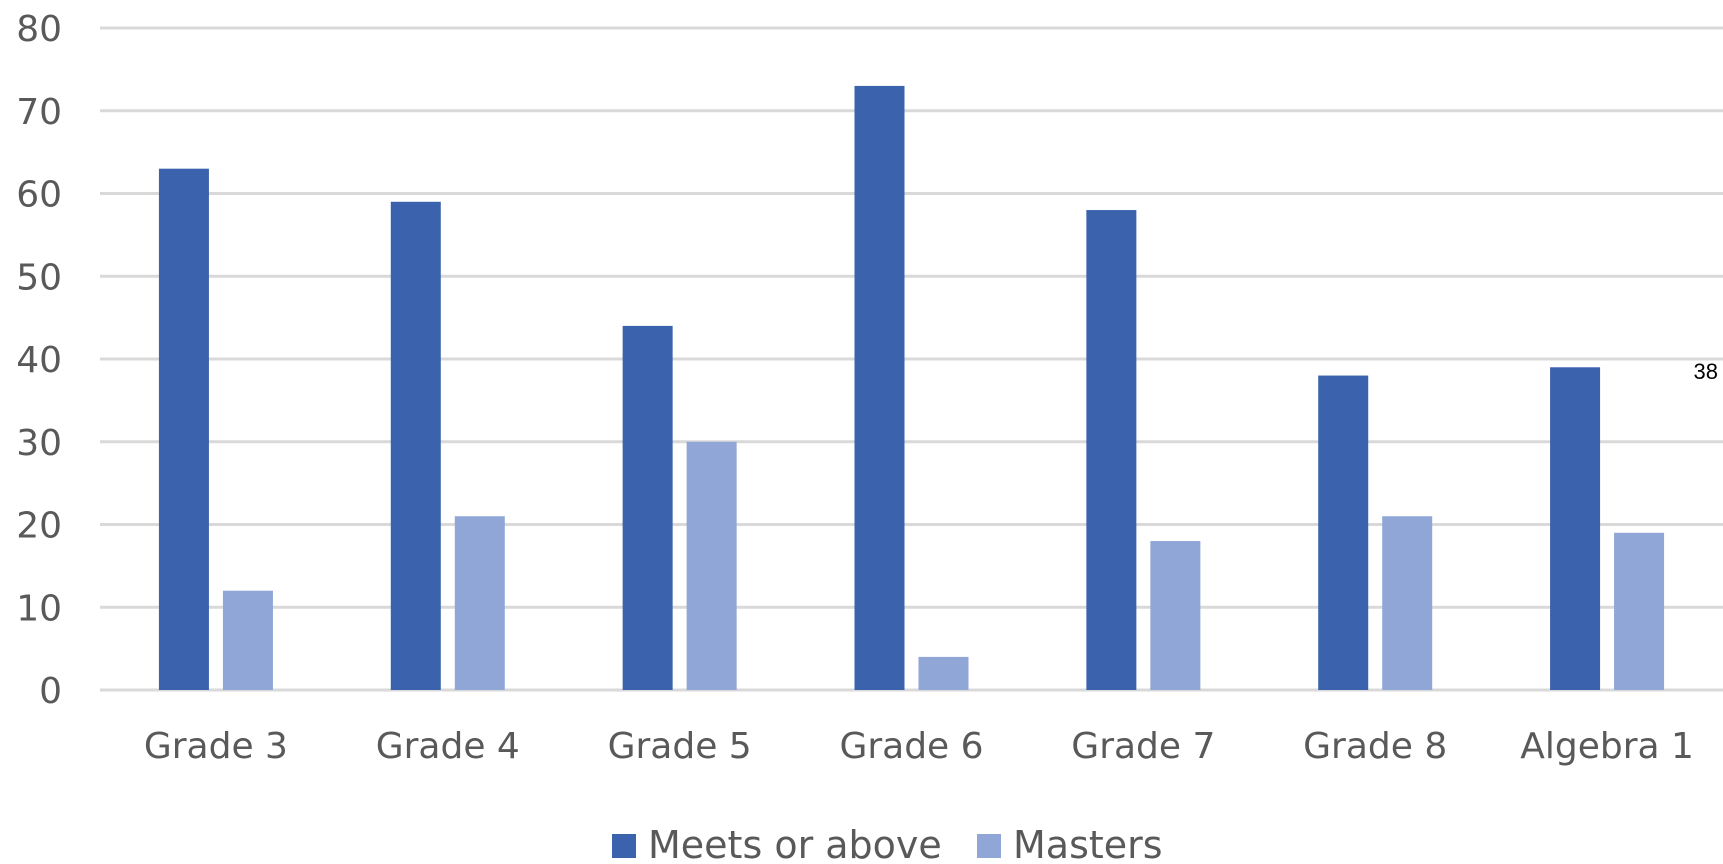  I want to click on y-tick-label: 0, so click(50, 691).